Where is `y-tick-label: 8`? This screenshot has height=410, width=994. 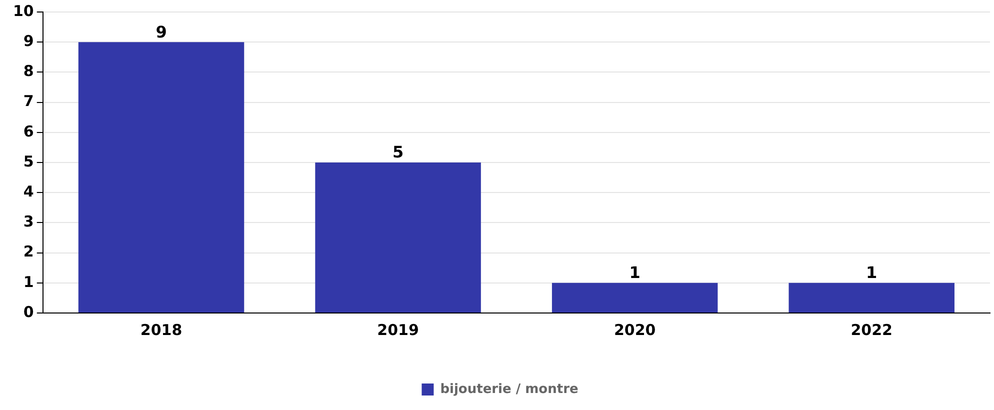 y-tick-label: 8 is located at coordinates (28, 71).